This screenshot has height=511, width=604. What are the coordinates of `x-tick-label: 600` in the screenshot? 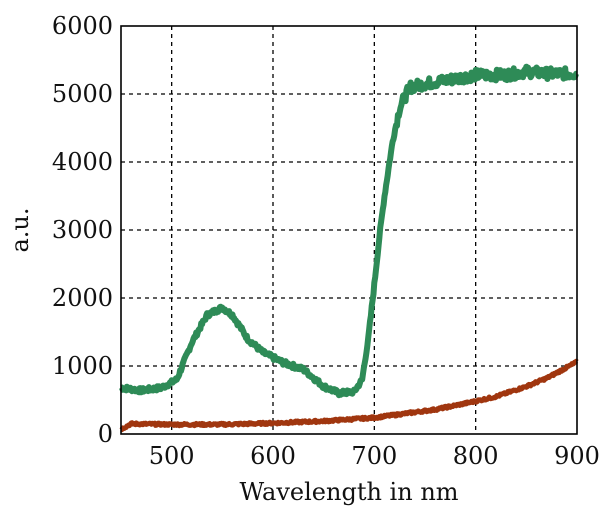 It's located at (273, 456).